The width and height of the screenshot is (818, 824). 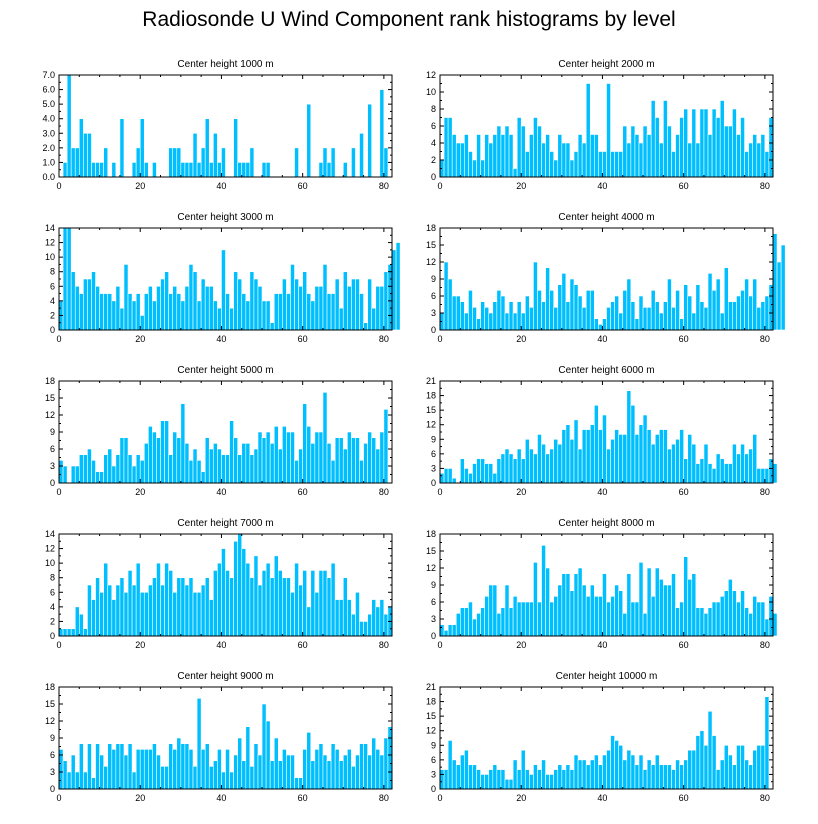 I want to click on x-tick-label: 40, so click(x=221, y=339).